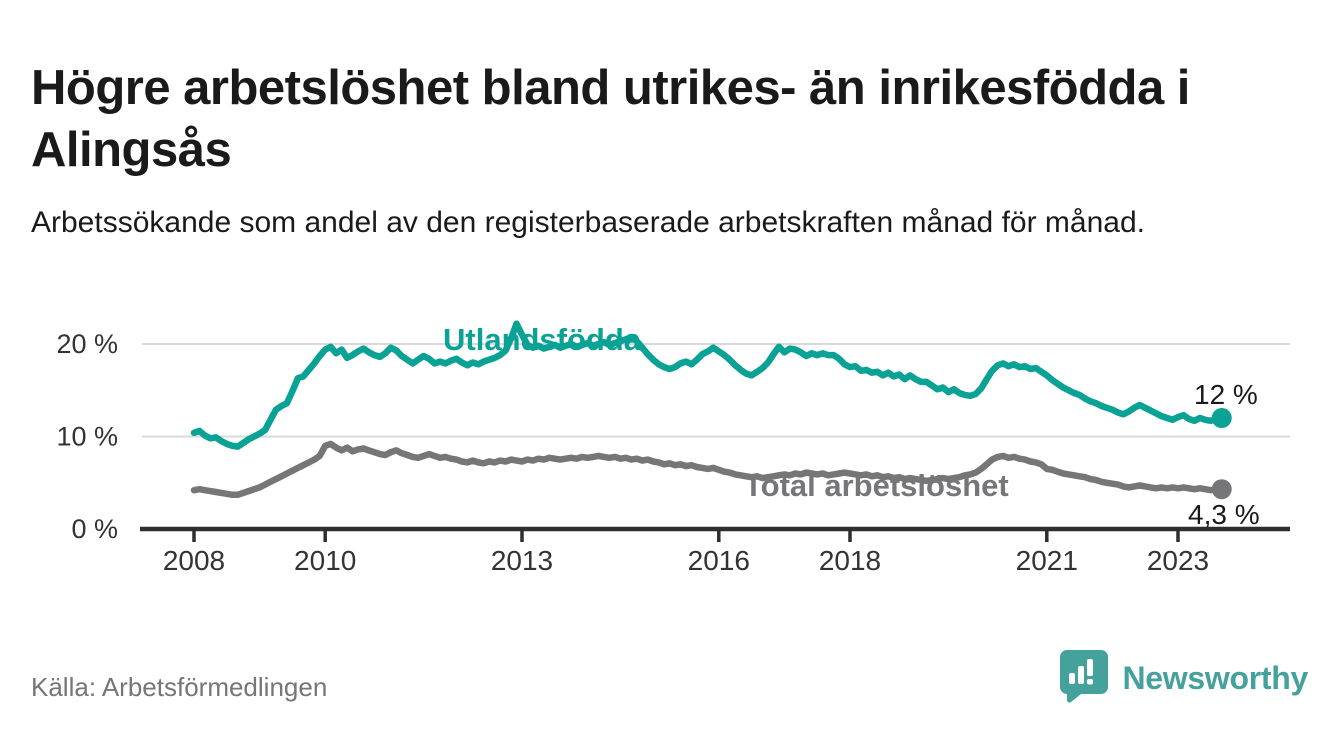  I want to click on x-axis-tick-label: 2008, so click(194, 560).